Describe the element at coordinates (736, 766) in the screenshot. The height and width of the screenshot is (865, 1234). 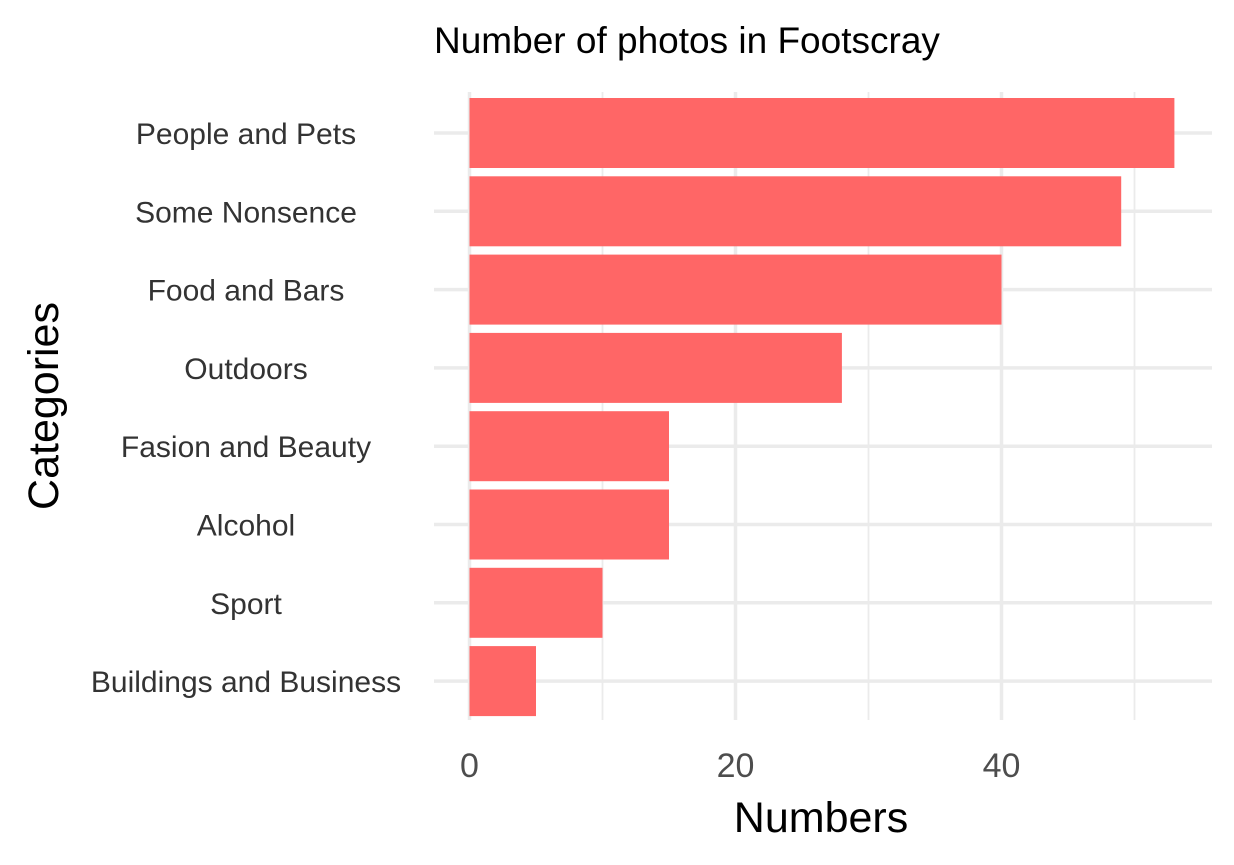
I see `x-tick-label: 20` at that location.